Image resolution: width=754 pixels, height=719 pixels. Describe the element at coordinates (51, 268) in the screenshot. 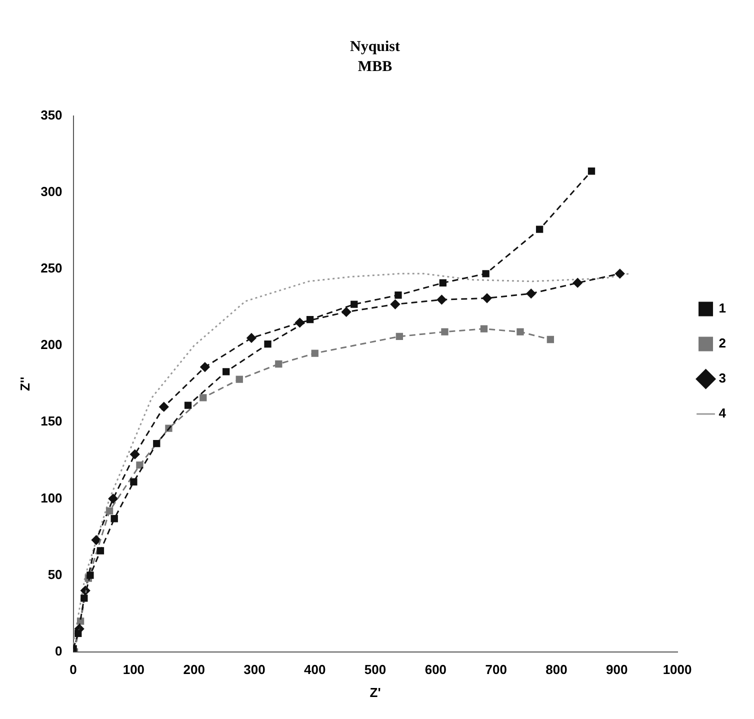

I see `y-tick-label: 250` at that location.